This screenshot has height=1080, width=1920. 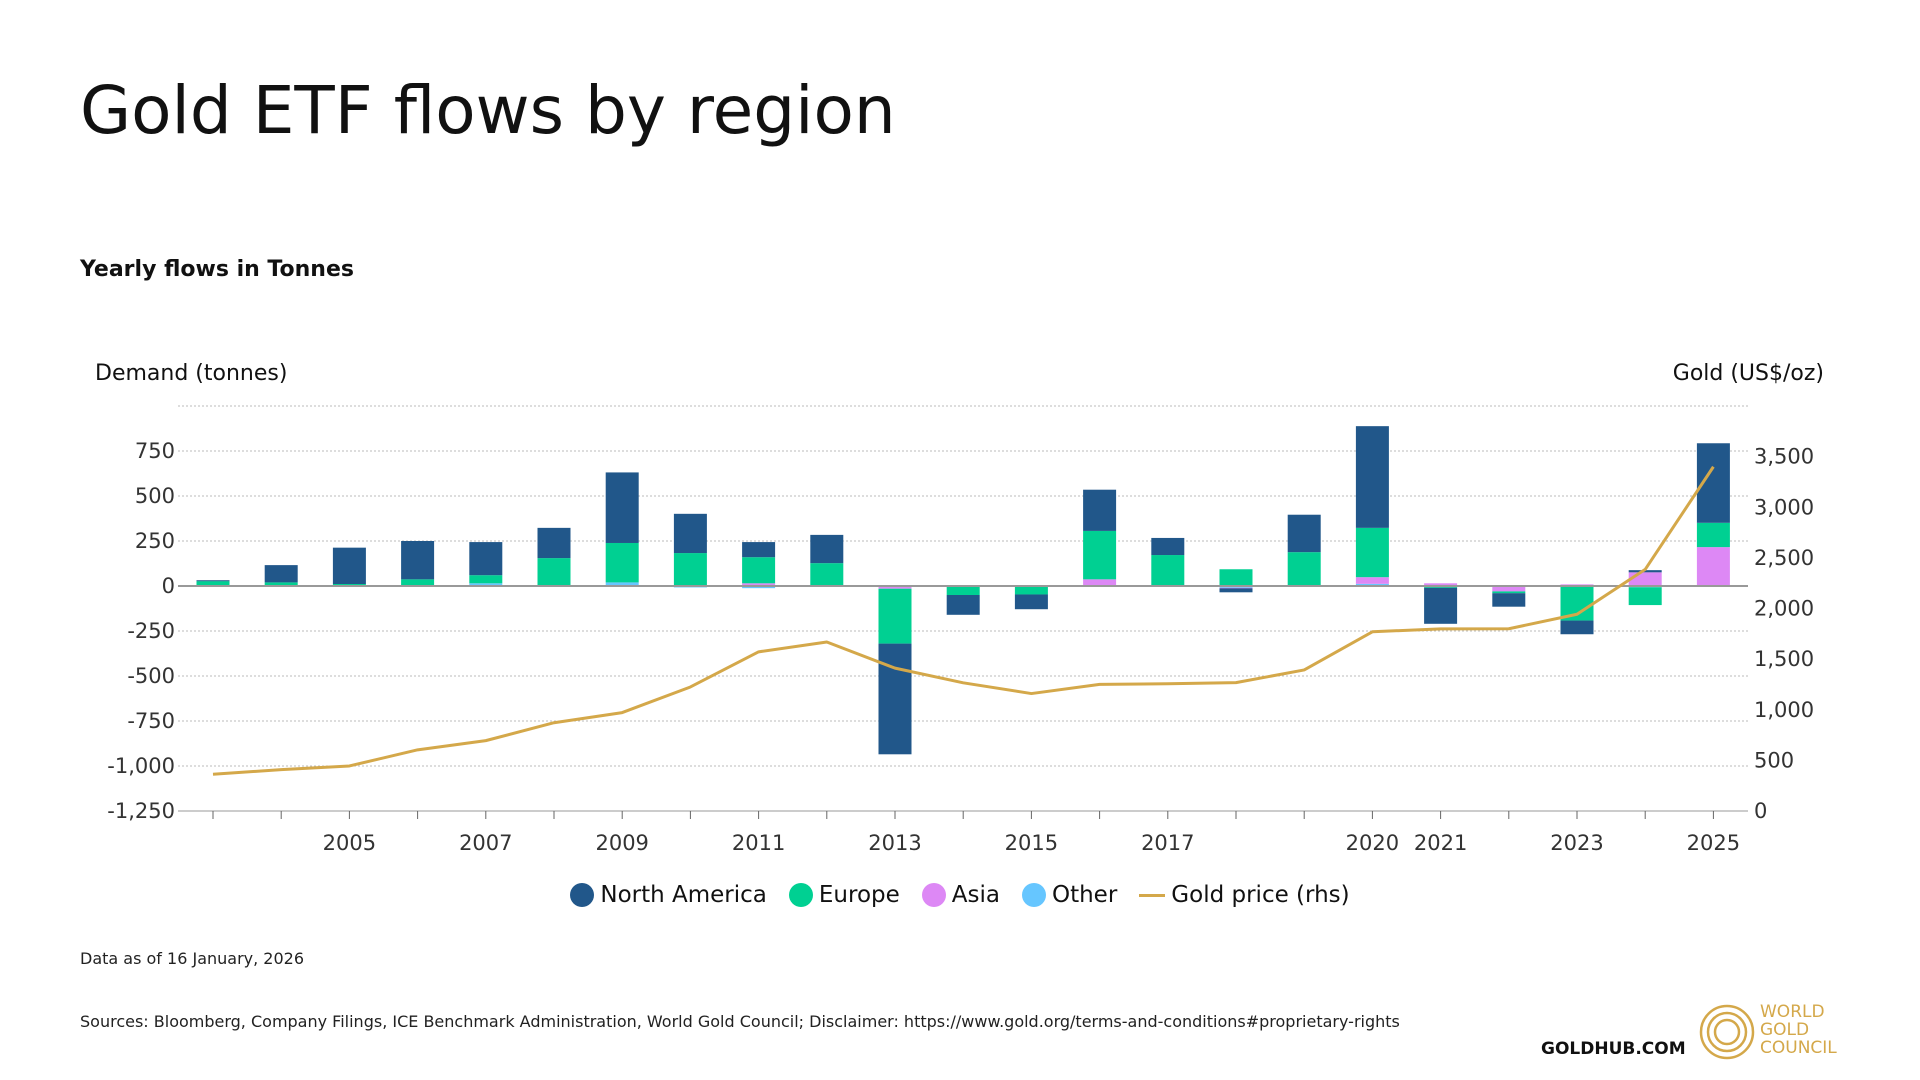 What do you see at coordinates (168, 586) in the screenshot?
I see `y-tick-label: 0` at bounding box center [168, 586].